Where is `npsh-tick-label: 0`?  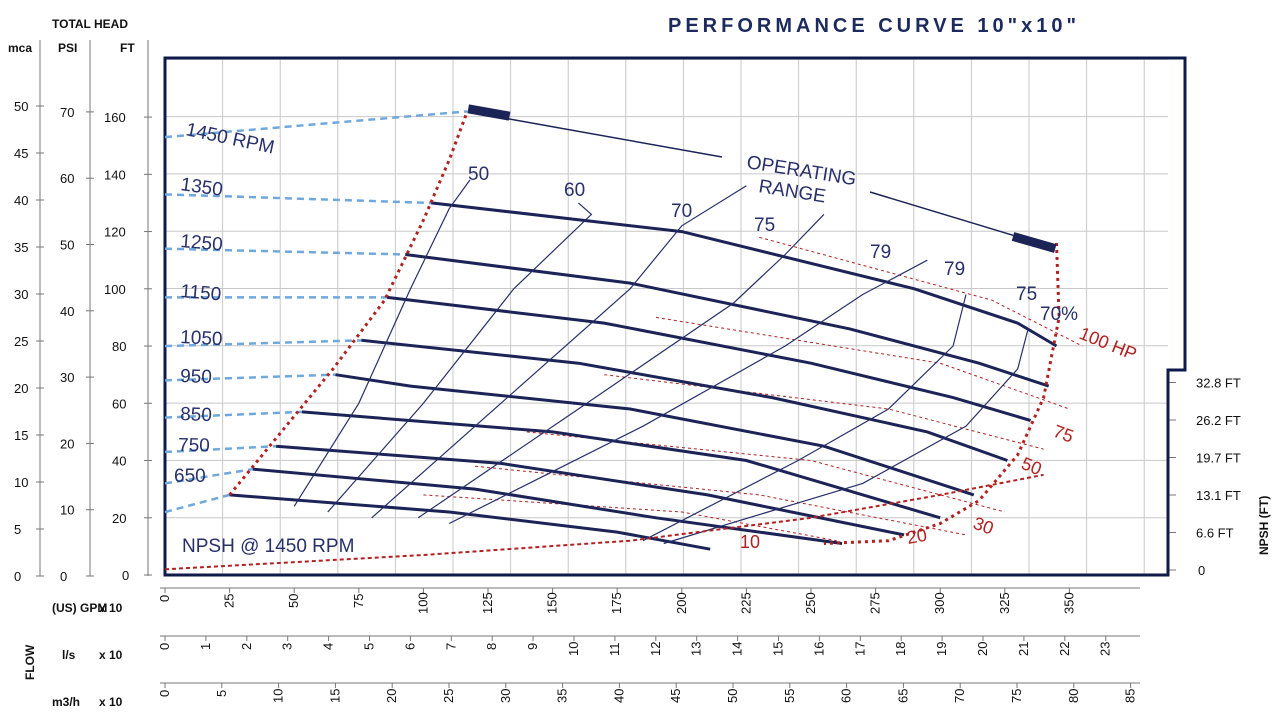 npsh-tick-label: 0 is located at coordinates (1201, 570).